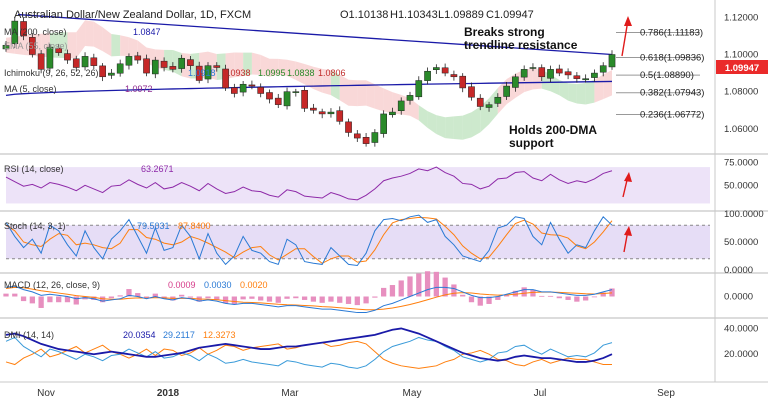 The width and height of the screenshot is (768, 401). I want to click on macd-signal-value: 0.0020, so click(254, 285).